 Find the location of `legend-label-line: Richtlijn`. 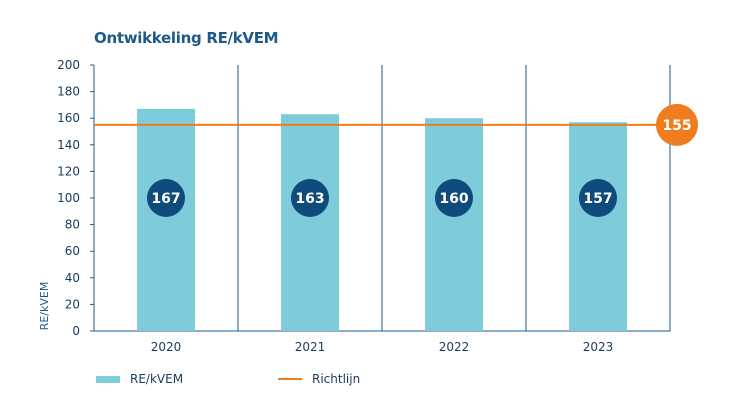

legend-label-line: Richtlijn is located at coordinates (336, 379).